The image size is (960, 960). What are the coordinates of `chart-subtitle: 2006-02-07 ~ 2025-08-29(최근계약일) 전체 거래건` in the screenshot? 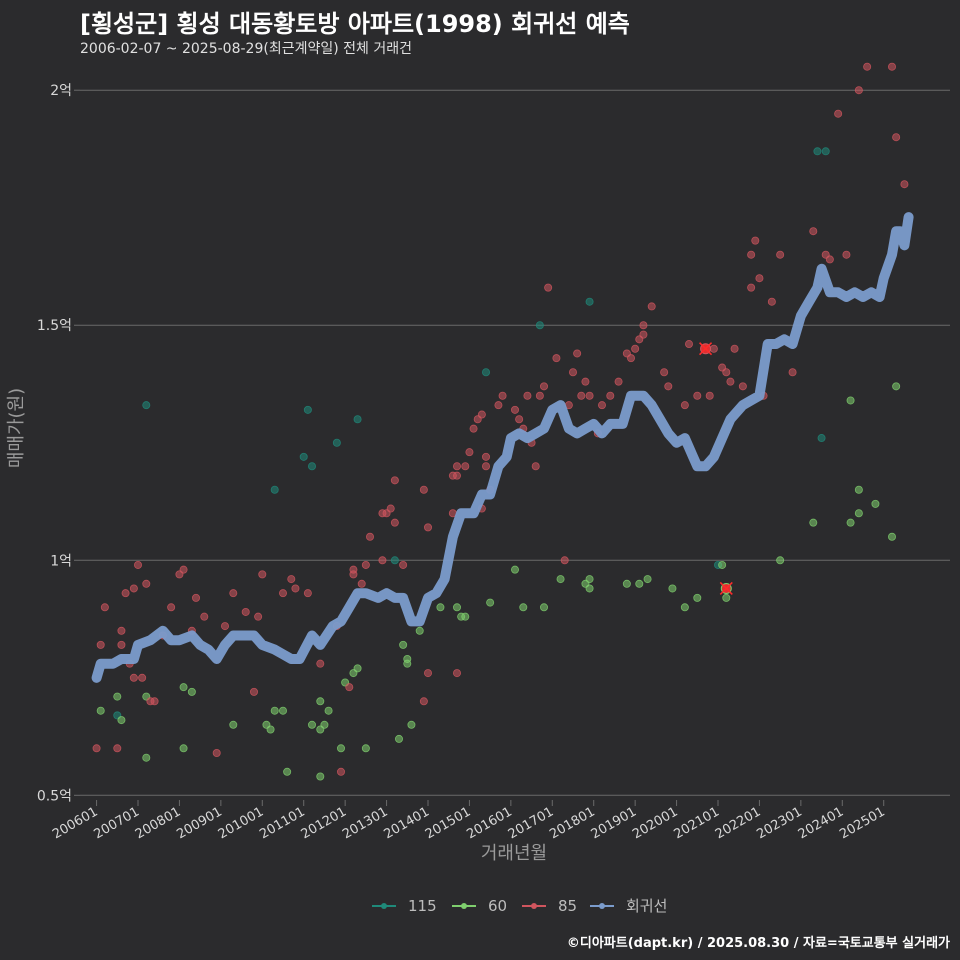 It's located at (246, 49).